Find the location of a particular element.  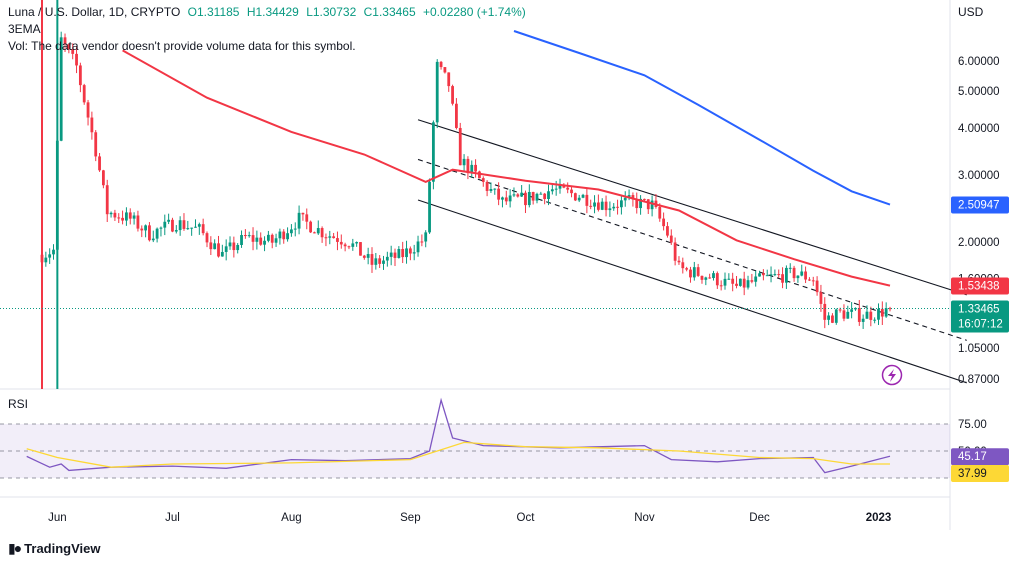

currency-label: USD is located at coordinates (971, 12).